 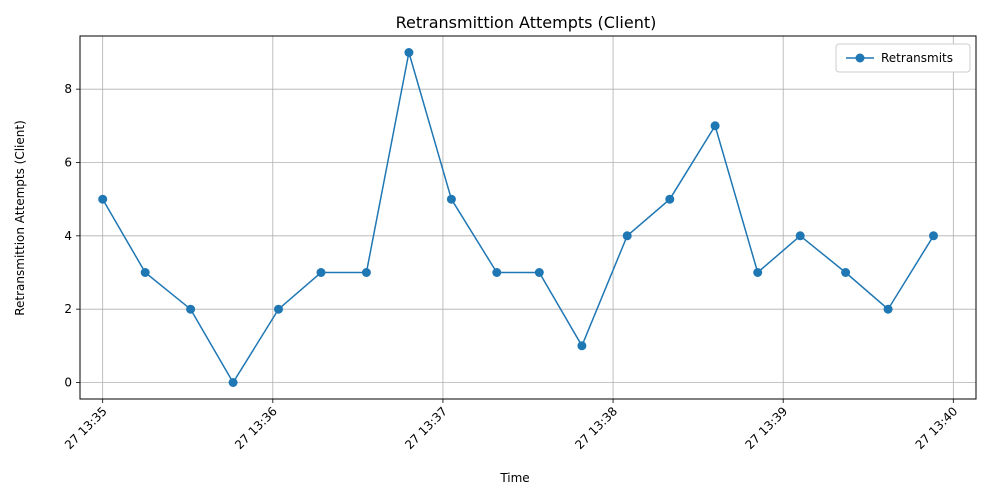 I want to click on x-tick-label: 27 13:37, so click(x=426, y=428).